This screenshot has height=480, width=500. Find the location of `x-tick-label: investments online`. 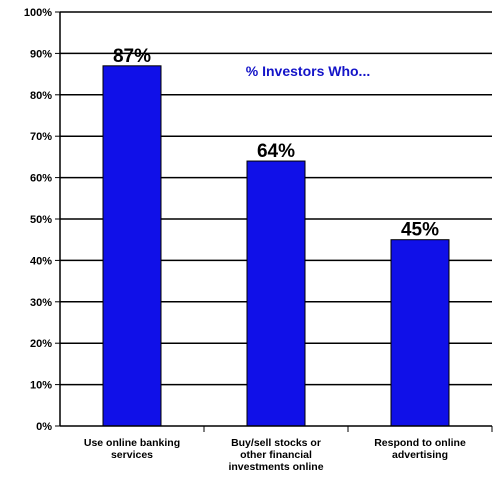

x-tick-label: investments online is located at coordinates (275, 467).